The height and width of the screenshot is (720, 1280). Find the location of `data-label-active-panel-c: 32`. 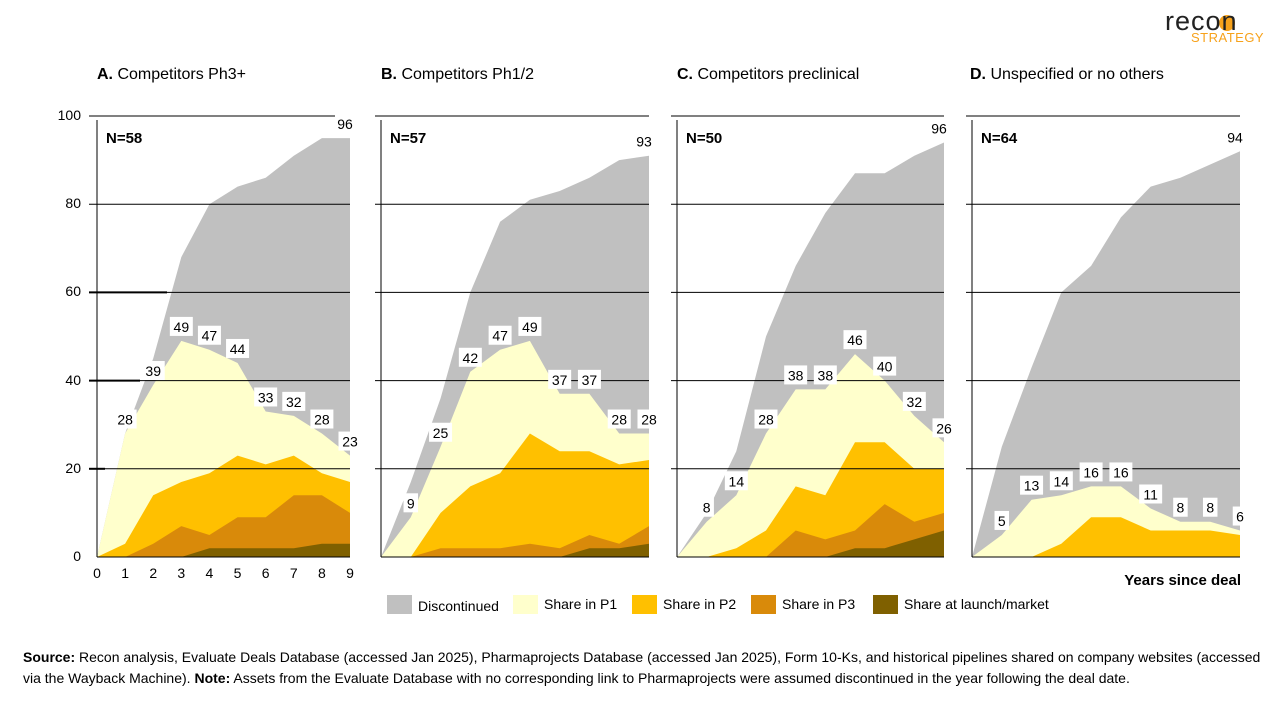

data-label-active-panel-c: 32 is located at coordinates (914, 401).